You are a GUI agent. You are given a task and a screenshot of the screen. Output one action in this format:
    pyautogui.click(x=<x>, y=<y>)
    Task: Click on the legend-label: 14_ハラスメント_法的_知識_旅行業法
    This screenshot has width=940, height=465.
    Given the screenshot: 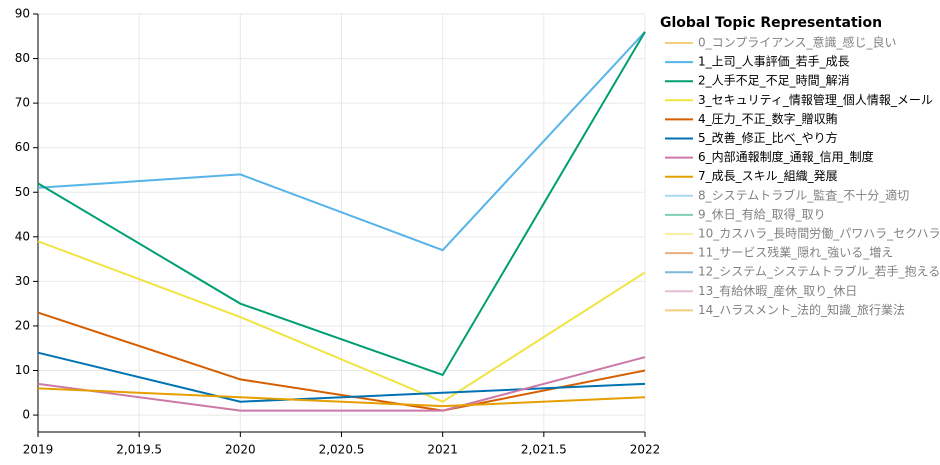 What is the action you would take?
    pyautogui.click(x=801, y=309)
    